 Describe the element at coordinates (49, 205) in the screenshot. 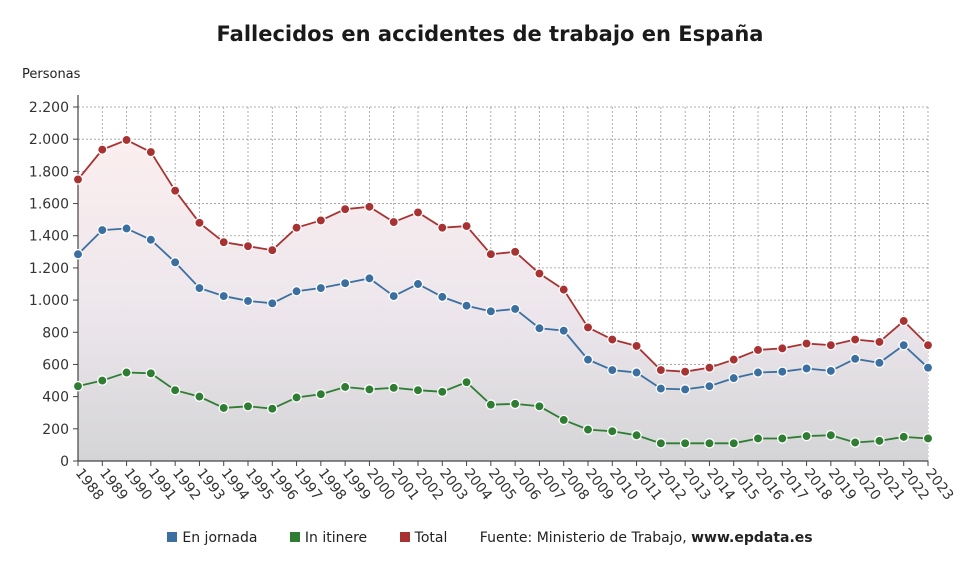

I see `y-tick-label: 1.600` at that location.